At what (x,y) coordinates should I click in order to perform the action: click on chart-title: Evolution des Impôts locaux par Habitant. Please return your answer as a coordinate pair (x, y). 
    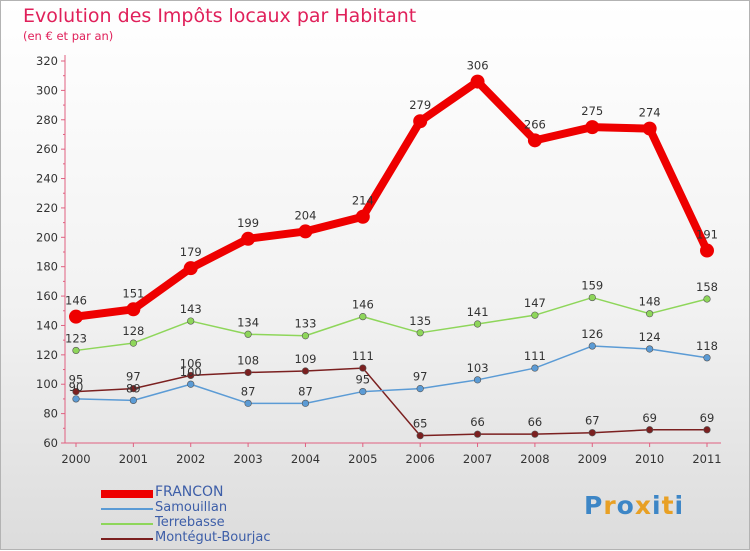
    Looking at the image, I should click on (220, 16).